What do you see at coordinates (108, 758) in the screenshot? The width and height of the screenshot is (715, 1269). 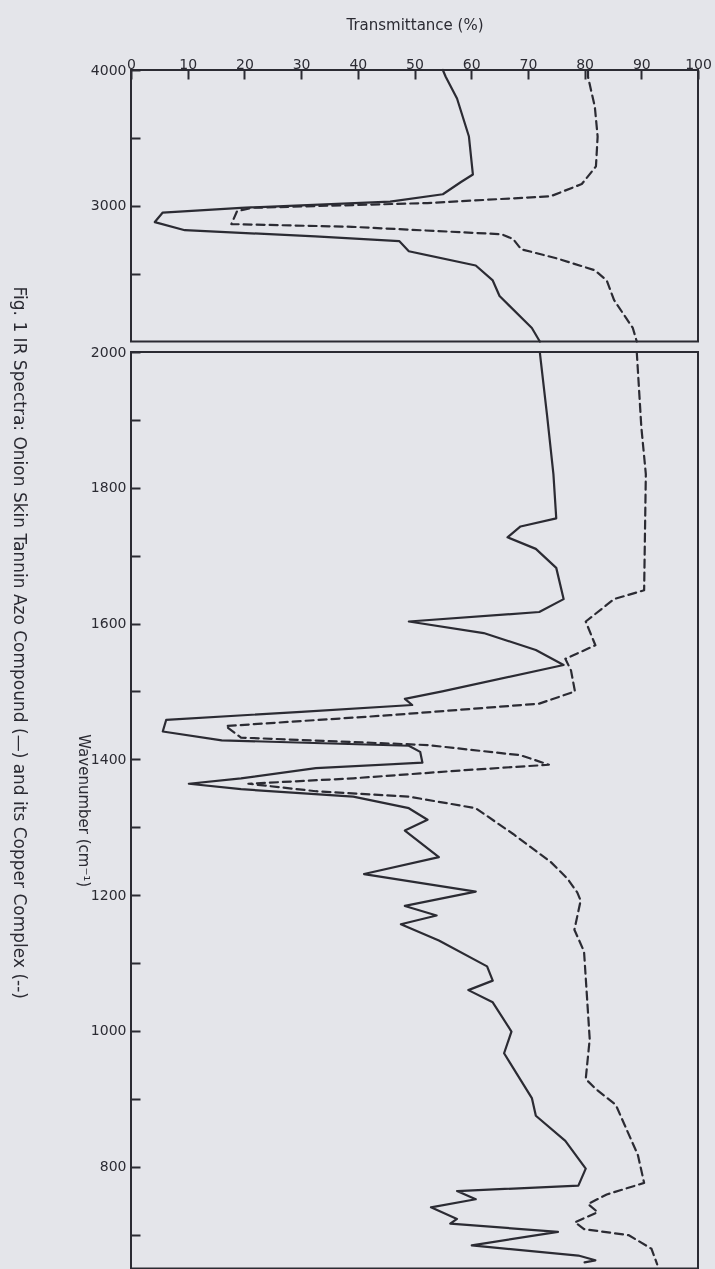 I see `y-tick-label: 1400` at bounding box center [108, 758].